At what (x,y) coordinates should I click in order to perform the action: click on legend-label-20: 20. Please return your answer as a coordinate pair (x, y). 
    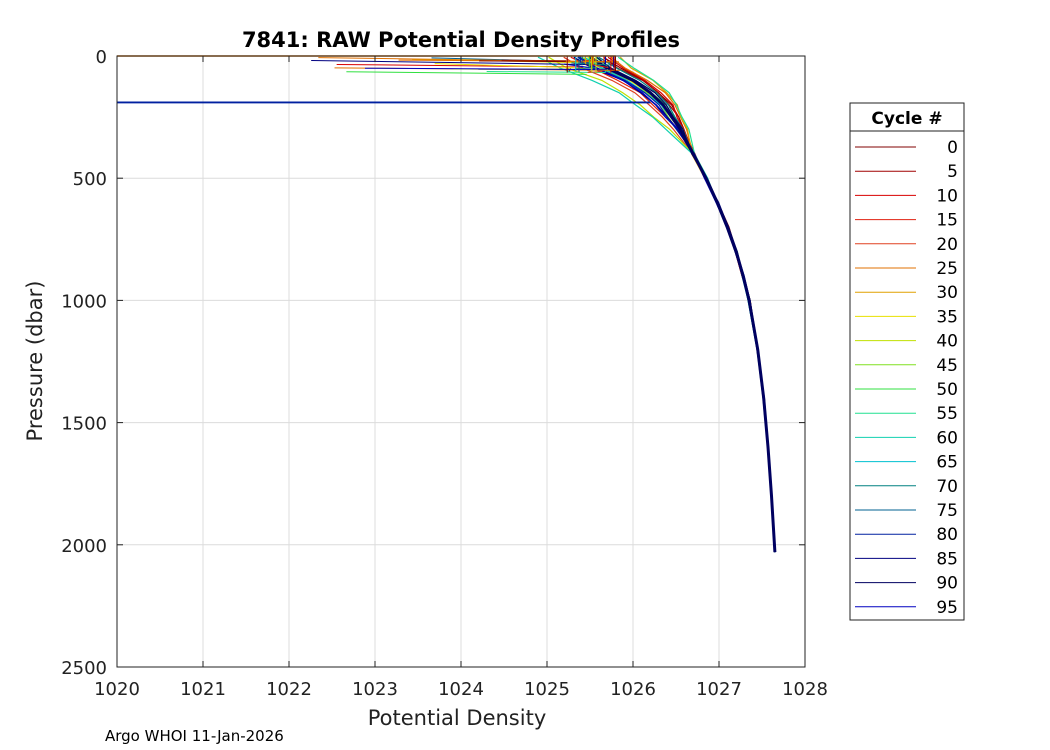
    Looking at the image, I should click on (947, 245).